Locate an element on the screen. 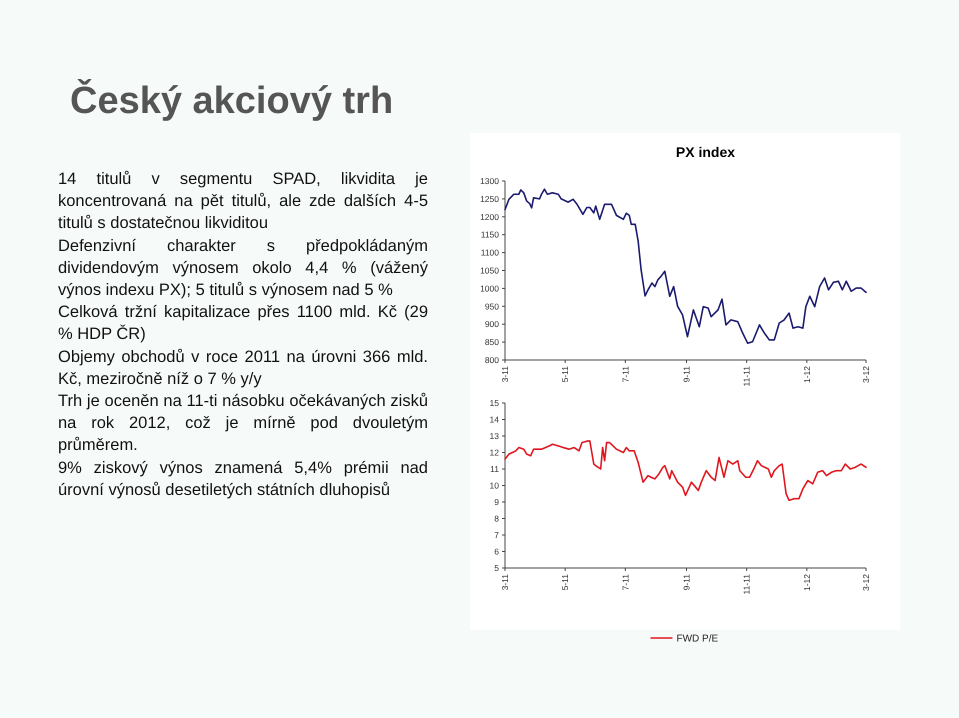  y-tick-label: 1100 is located at coordinates (490, 253).